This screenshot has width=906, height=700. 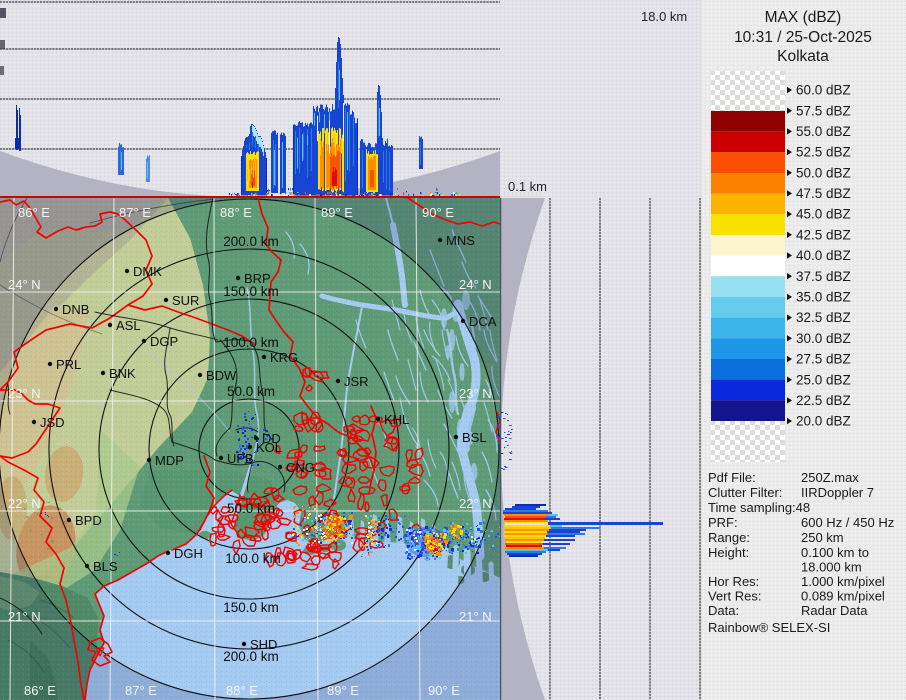 What do you see at coordinates (823, 131) in the screenshot?
I see `svg-text: 55.0 dBZ` at bounding box center [823, 131].